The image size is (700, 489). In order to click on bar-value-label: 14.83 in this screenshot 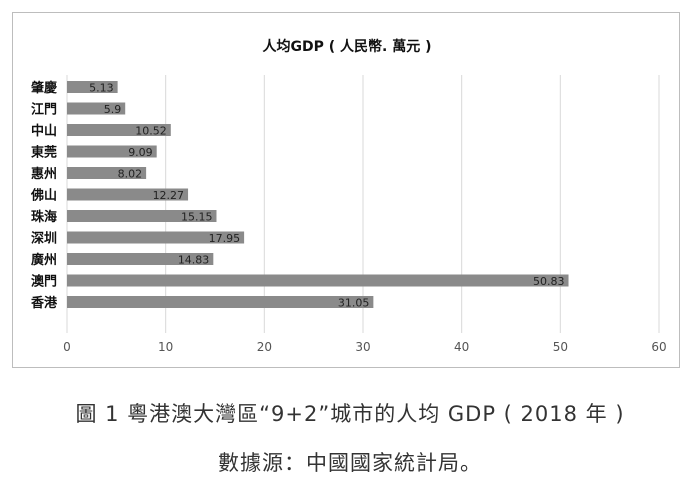, I will do `click(194, 260)`.